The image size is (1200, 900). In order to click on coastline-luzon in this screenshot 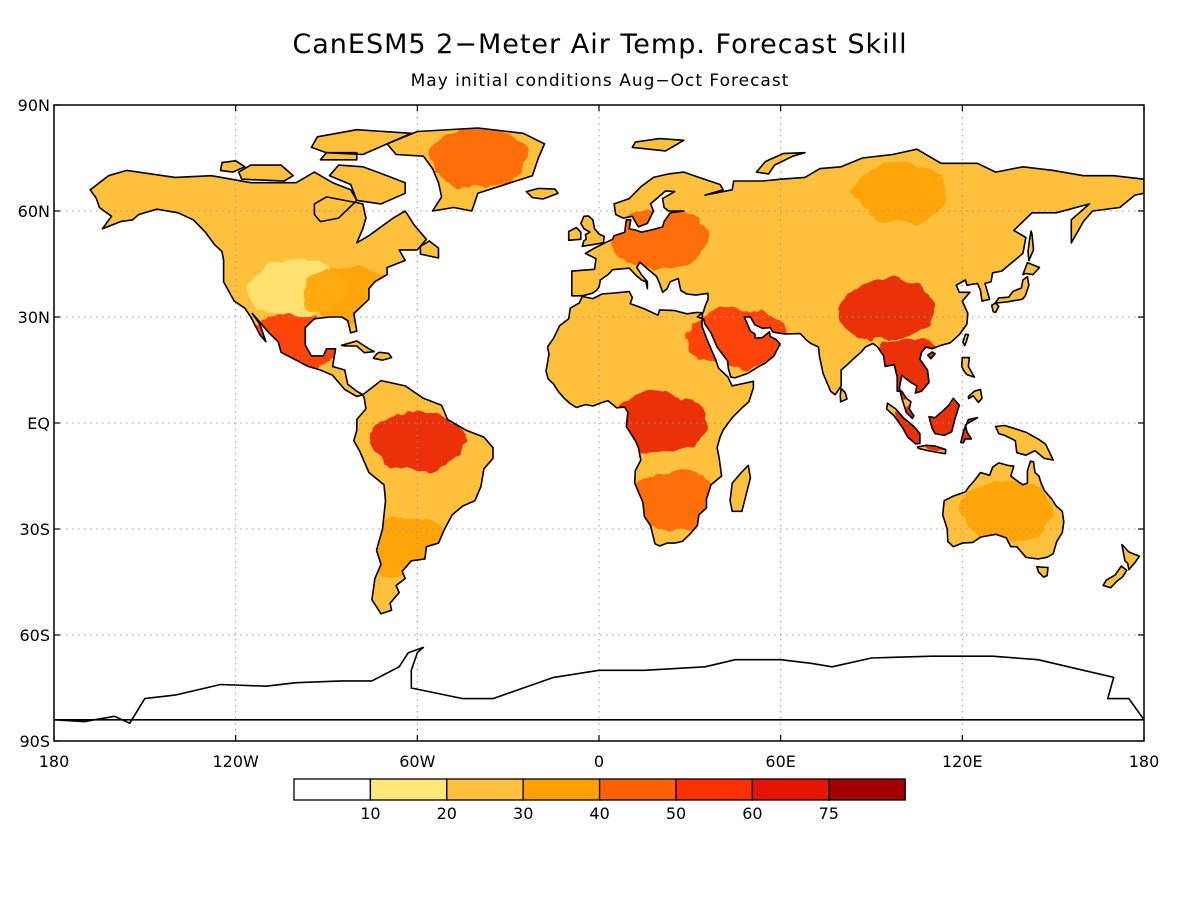, I will do `click(968, 367)`.